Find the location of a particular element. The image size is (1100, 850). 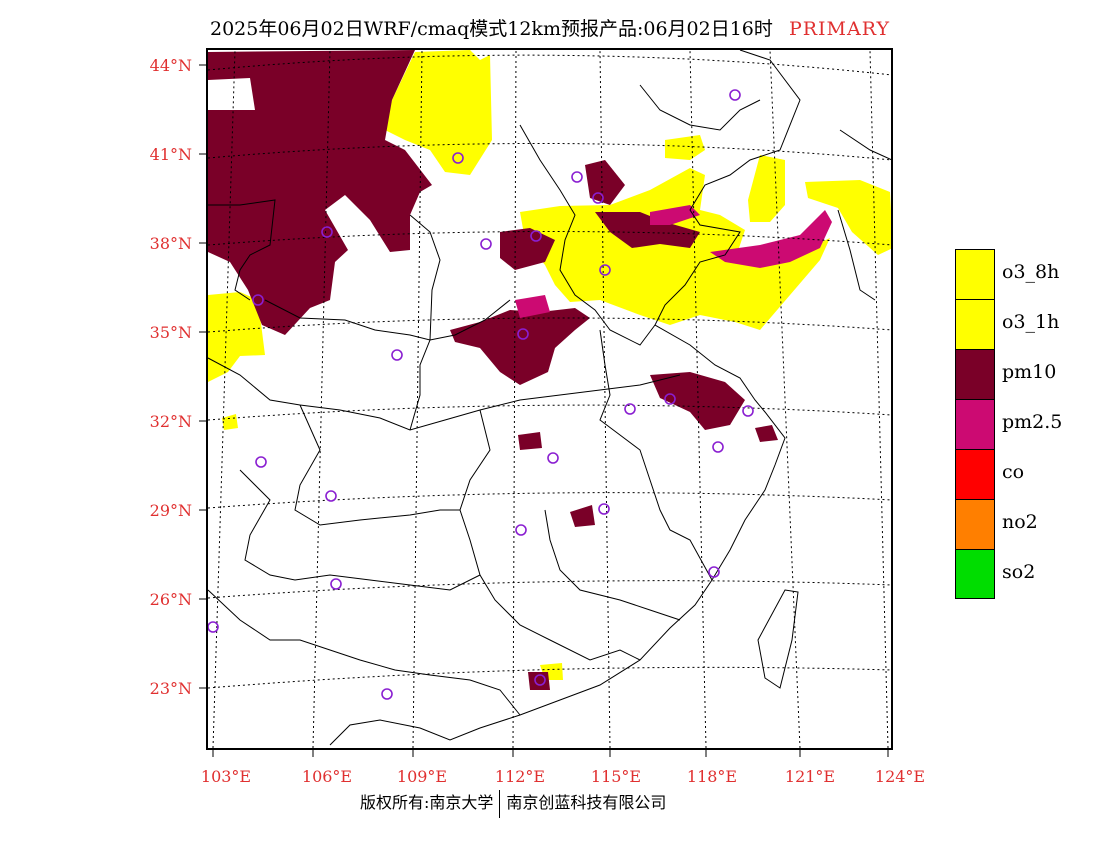

lon-label: 124°E is located at coordinates (900, 776).